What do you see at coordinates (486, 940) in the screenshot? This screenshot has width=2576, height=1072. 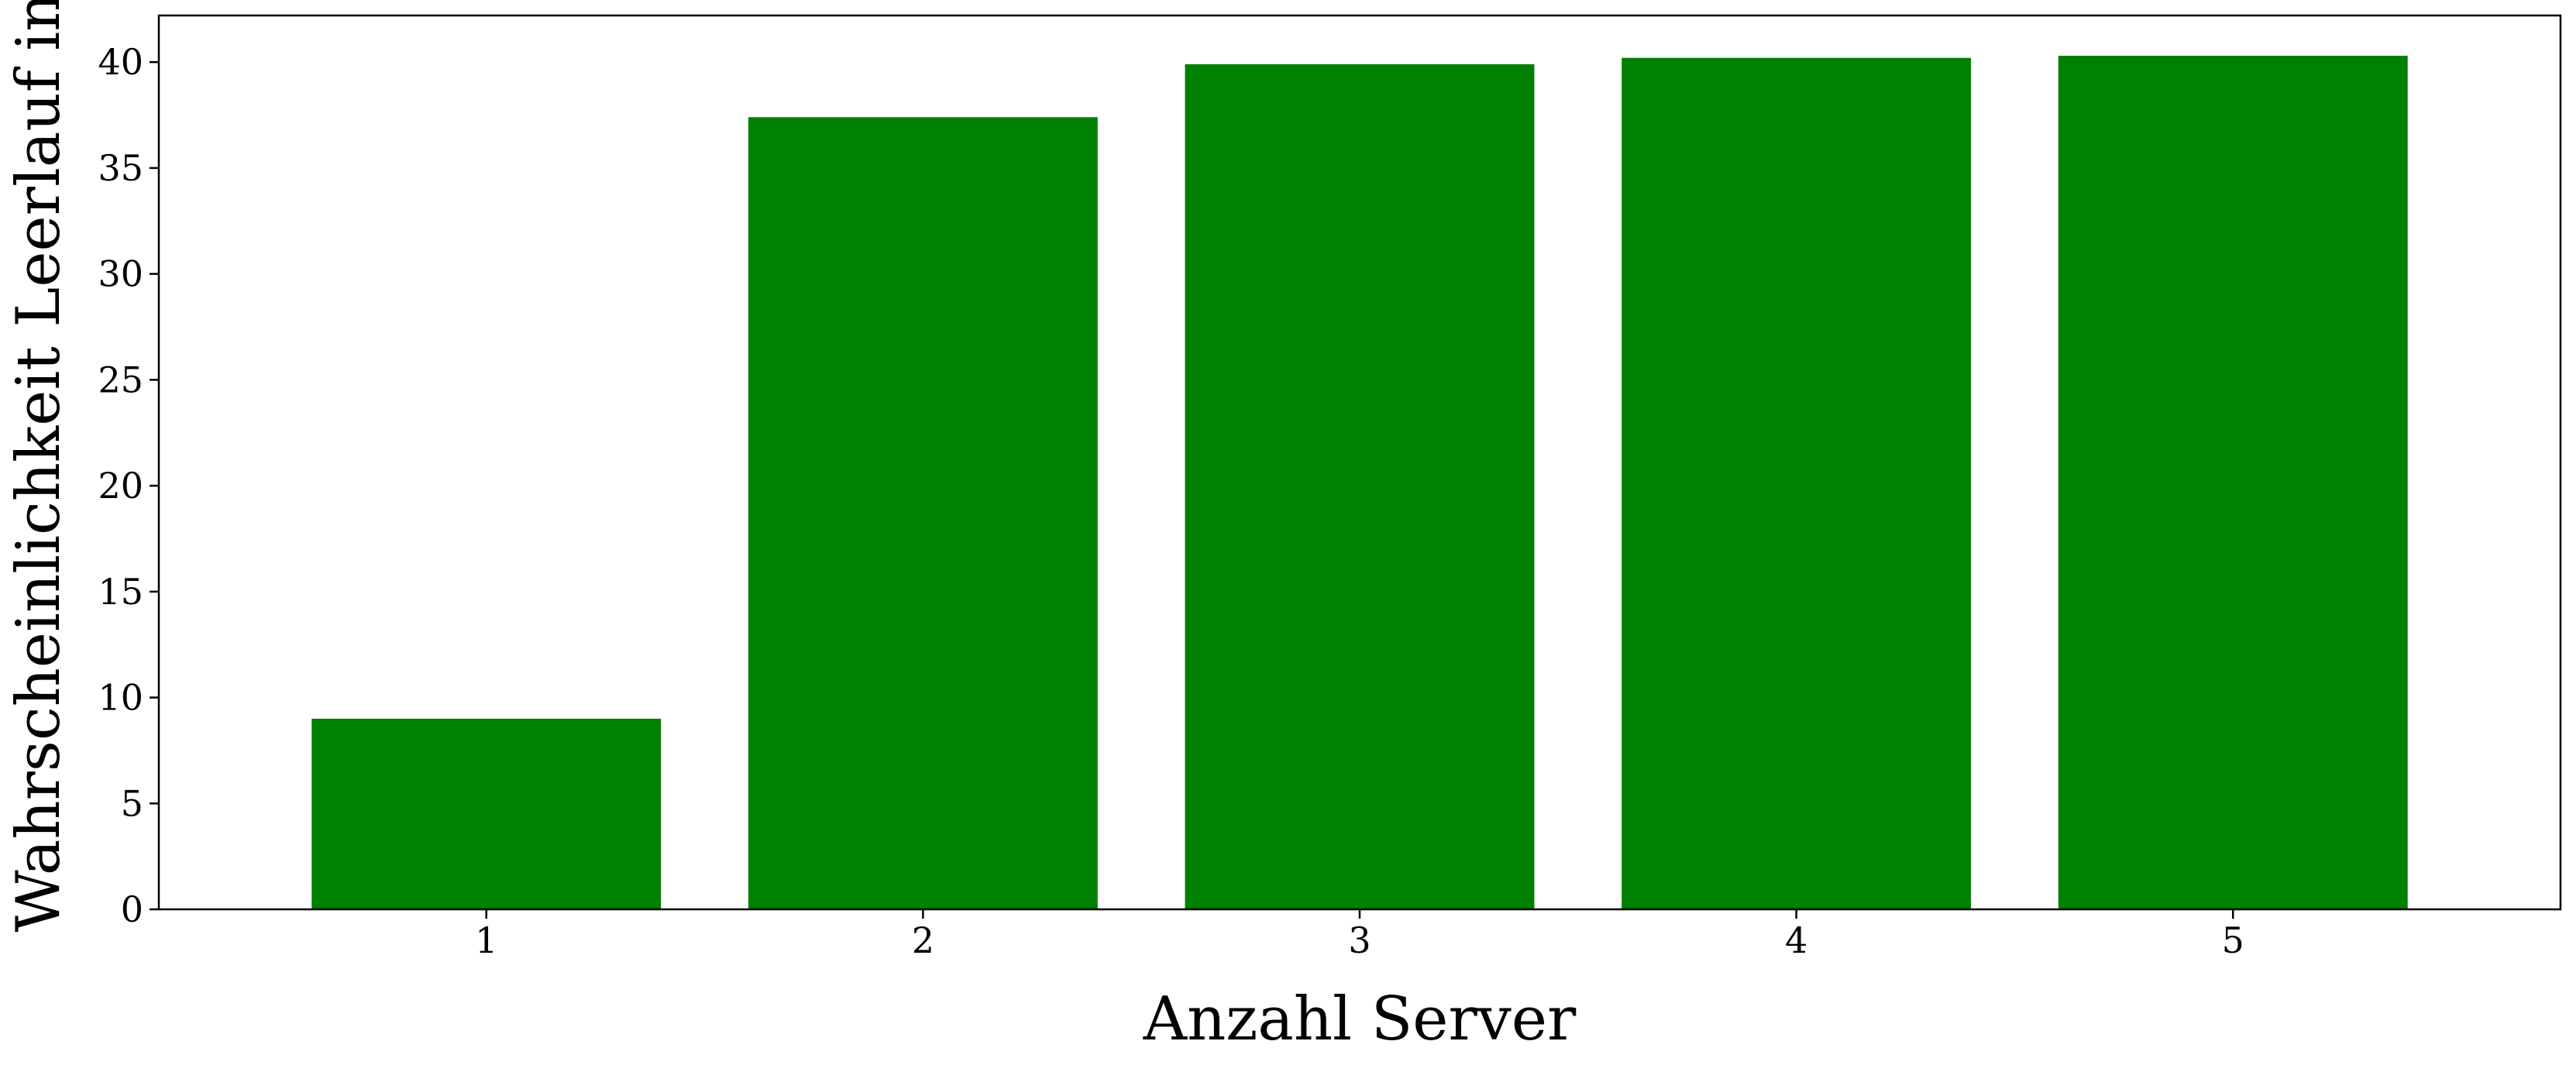 I see `x-tick-label-1: 1` at bounding box center [486, 940].